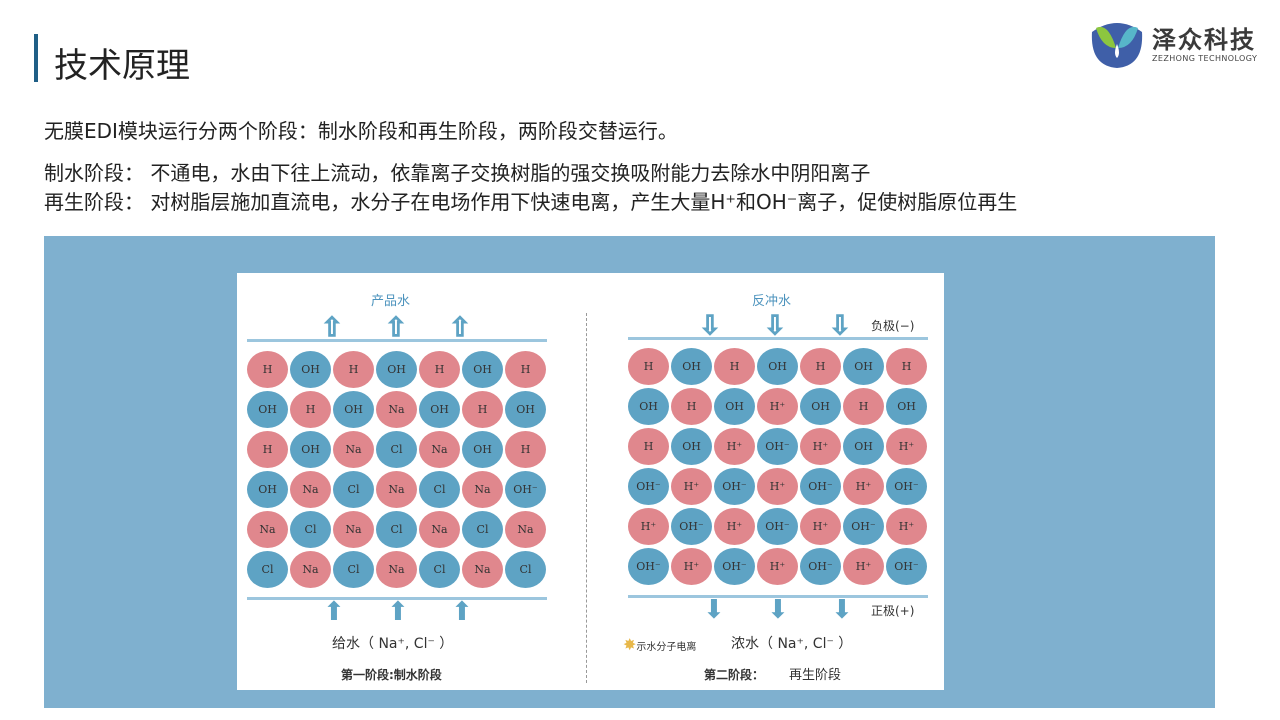  I want to click on water-ionization-star-icon: ✸, so click(630, 644).